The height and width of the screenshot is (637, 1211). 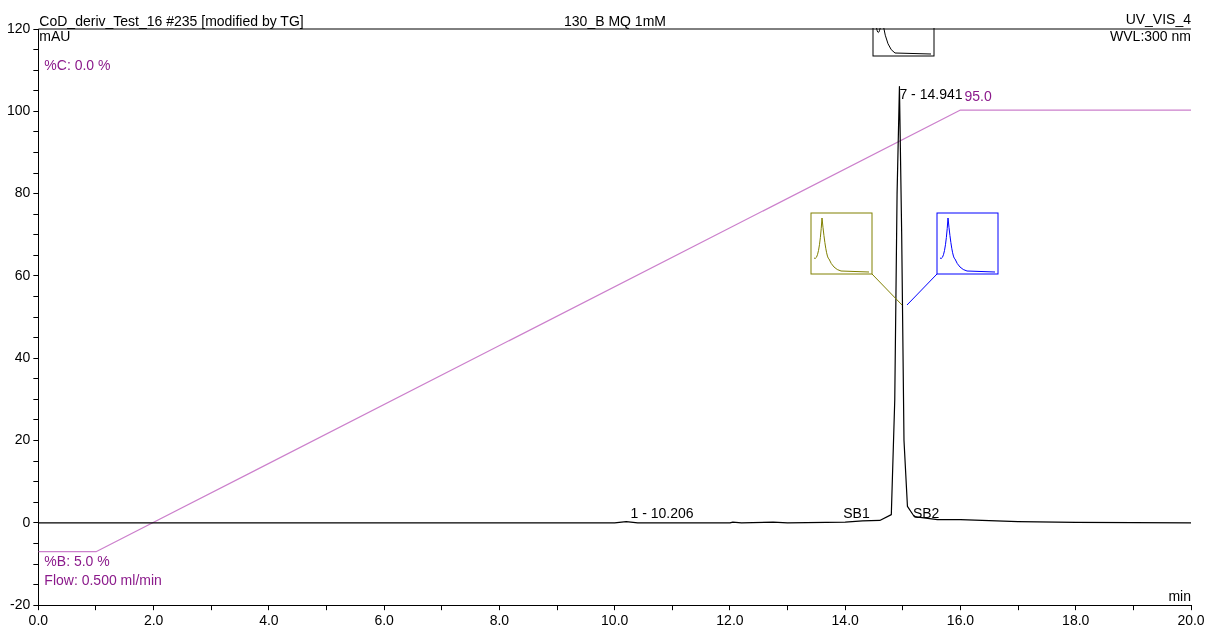 What do you see at coordinates (153, 620) in the screenshot?
I see `x-tick-label: 2.0` at bounding box center [153, 620].